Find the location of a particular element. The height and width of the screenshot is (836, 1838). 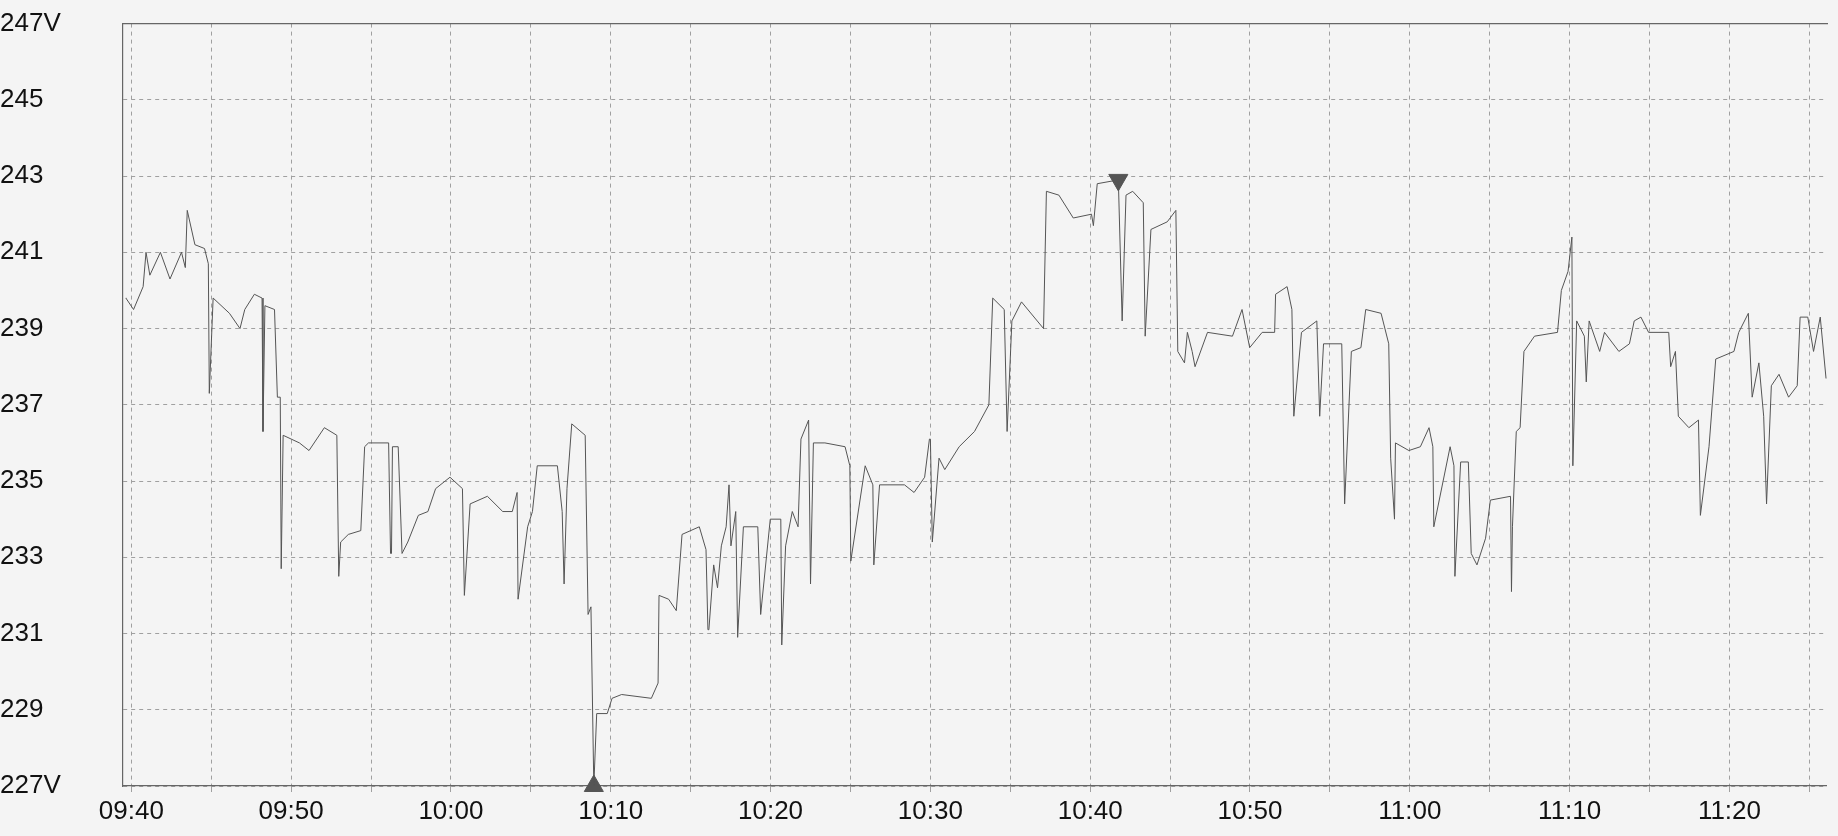

y-tick-label: 227V is located at coordinates (31, 784).